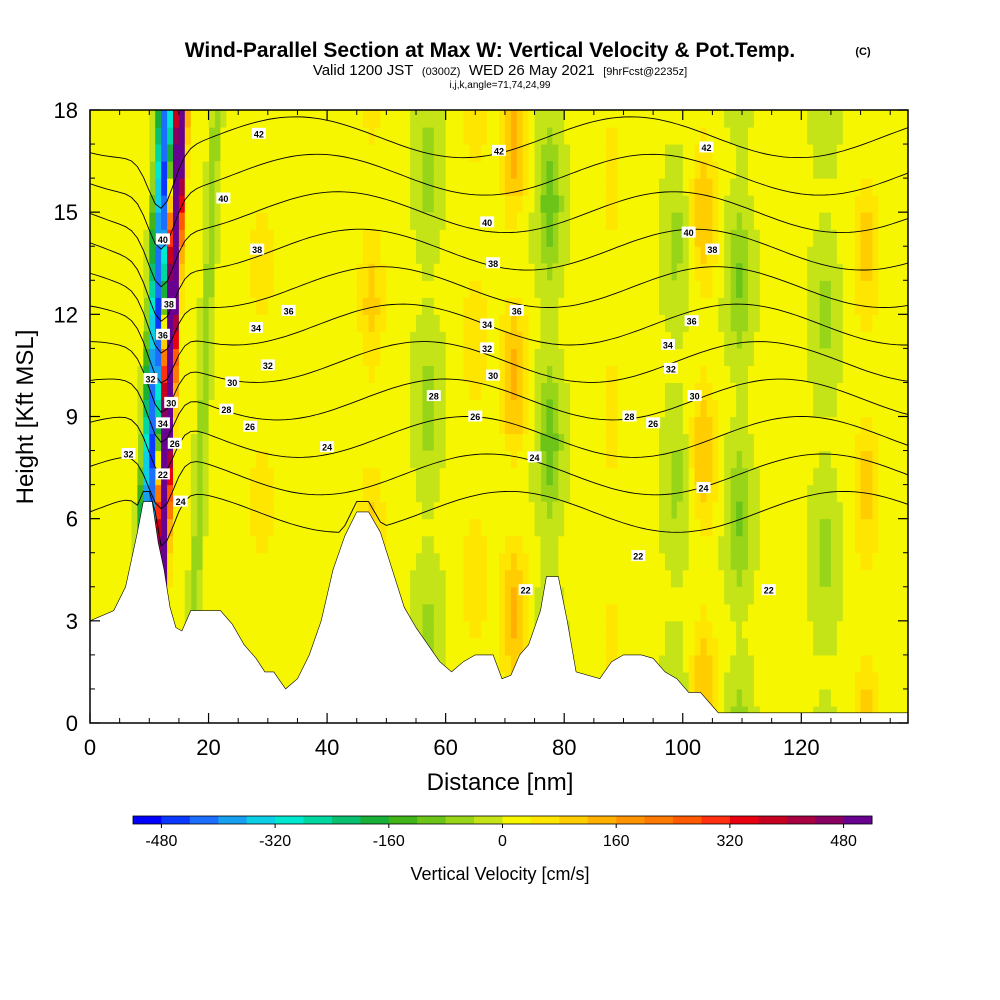 This screenshot has width=1000, height=1000. What do you see at coordinates (638, 556) in the screenshot?
I see `contour-label: 22` at bounding box center [638, 556].